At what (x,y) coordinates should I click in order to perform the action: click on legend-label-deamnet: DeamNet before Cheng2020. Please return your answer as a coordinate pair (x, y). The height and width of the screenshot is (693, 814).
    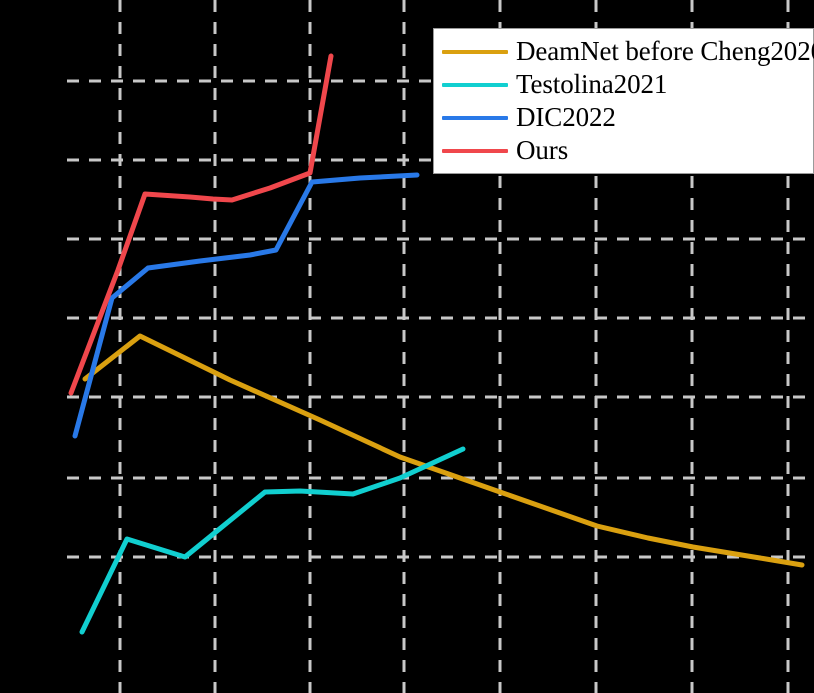
    Looking at the image, I should click on (665, 51).